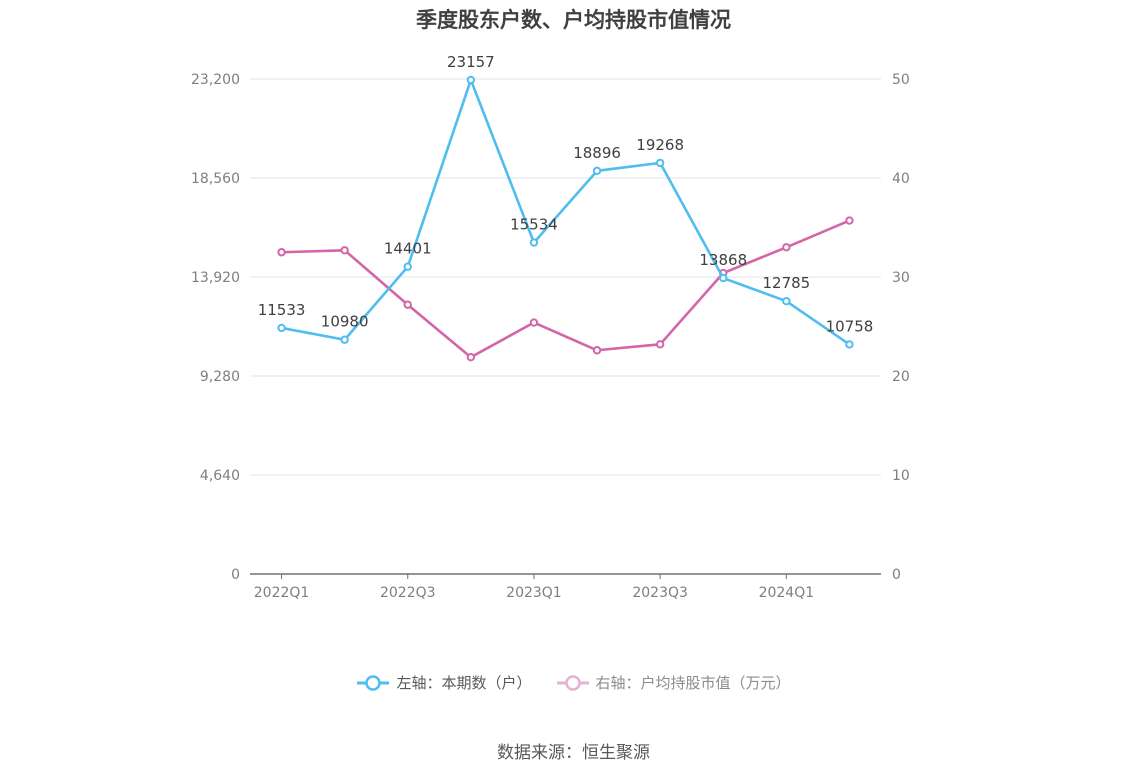 The height and width of the screenshot is (776, 1147). Describe the element at coordinates (534, 593) in the screenshot. I see `x-tick-label: 2023Q1` at that location.